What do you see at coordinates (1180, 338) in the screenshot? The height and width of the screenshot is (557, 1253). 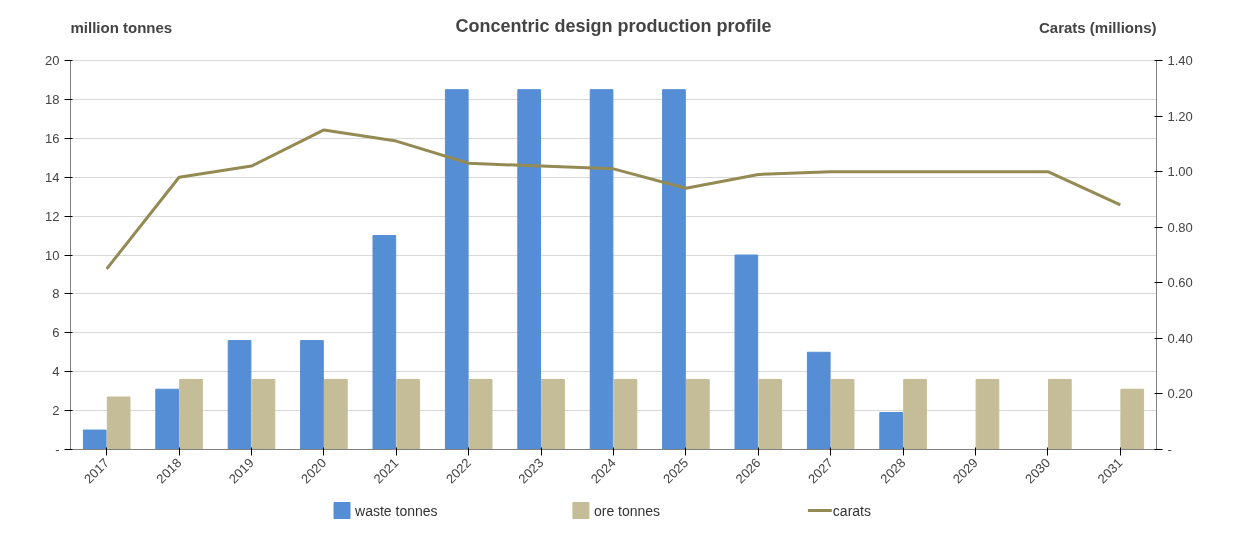 I see `y2-tick-label: 0.40` at bounding box center [1180, 338].